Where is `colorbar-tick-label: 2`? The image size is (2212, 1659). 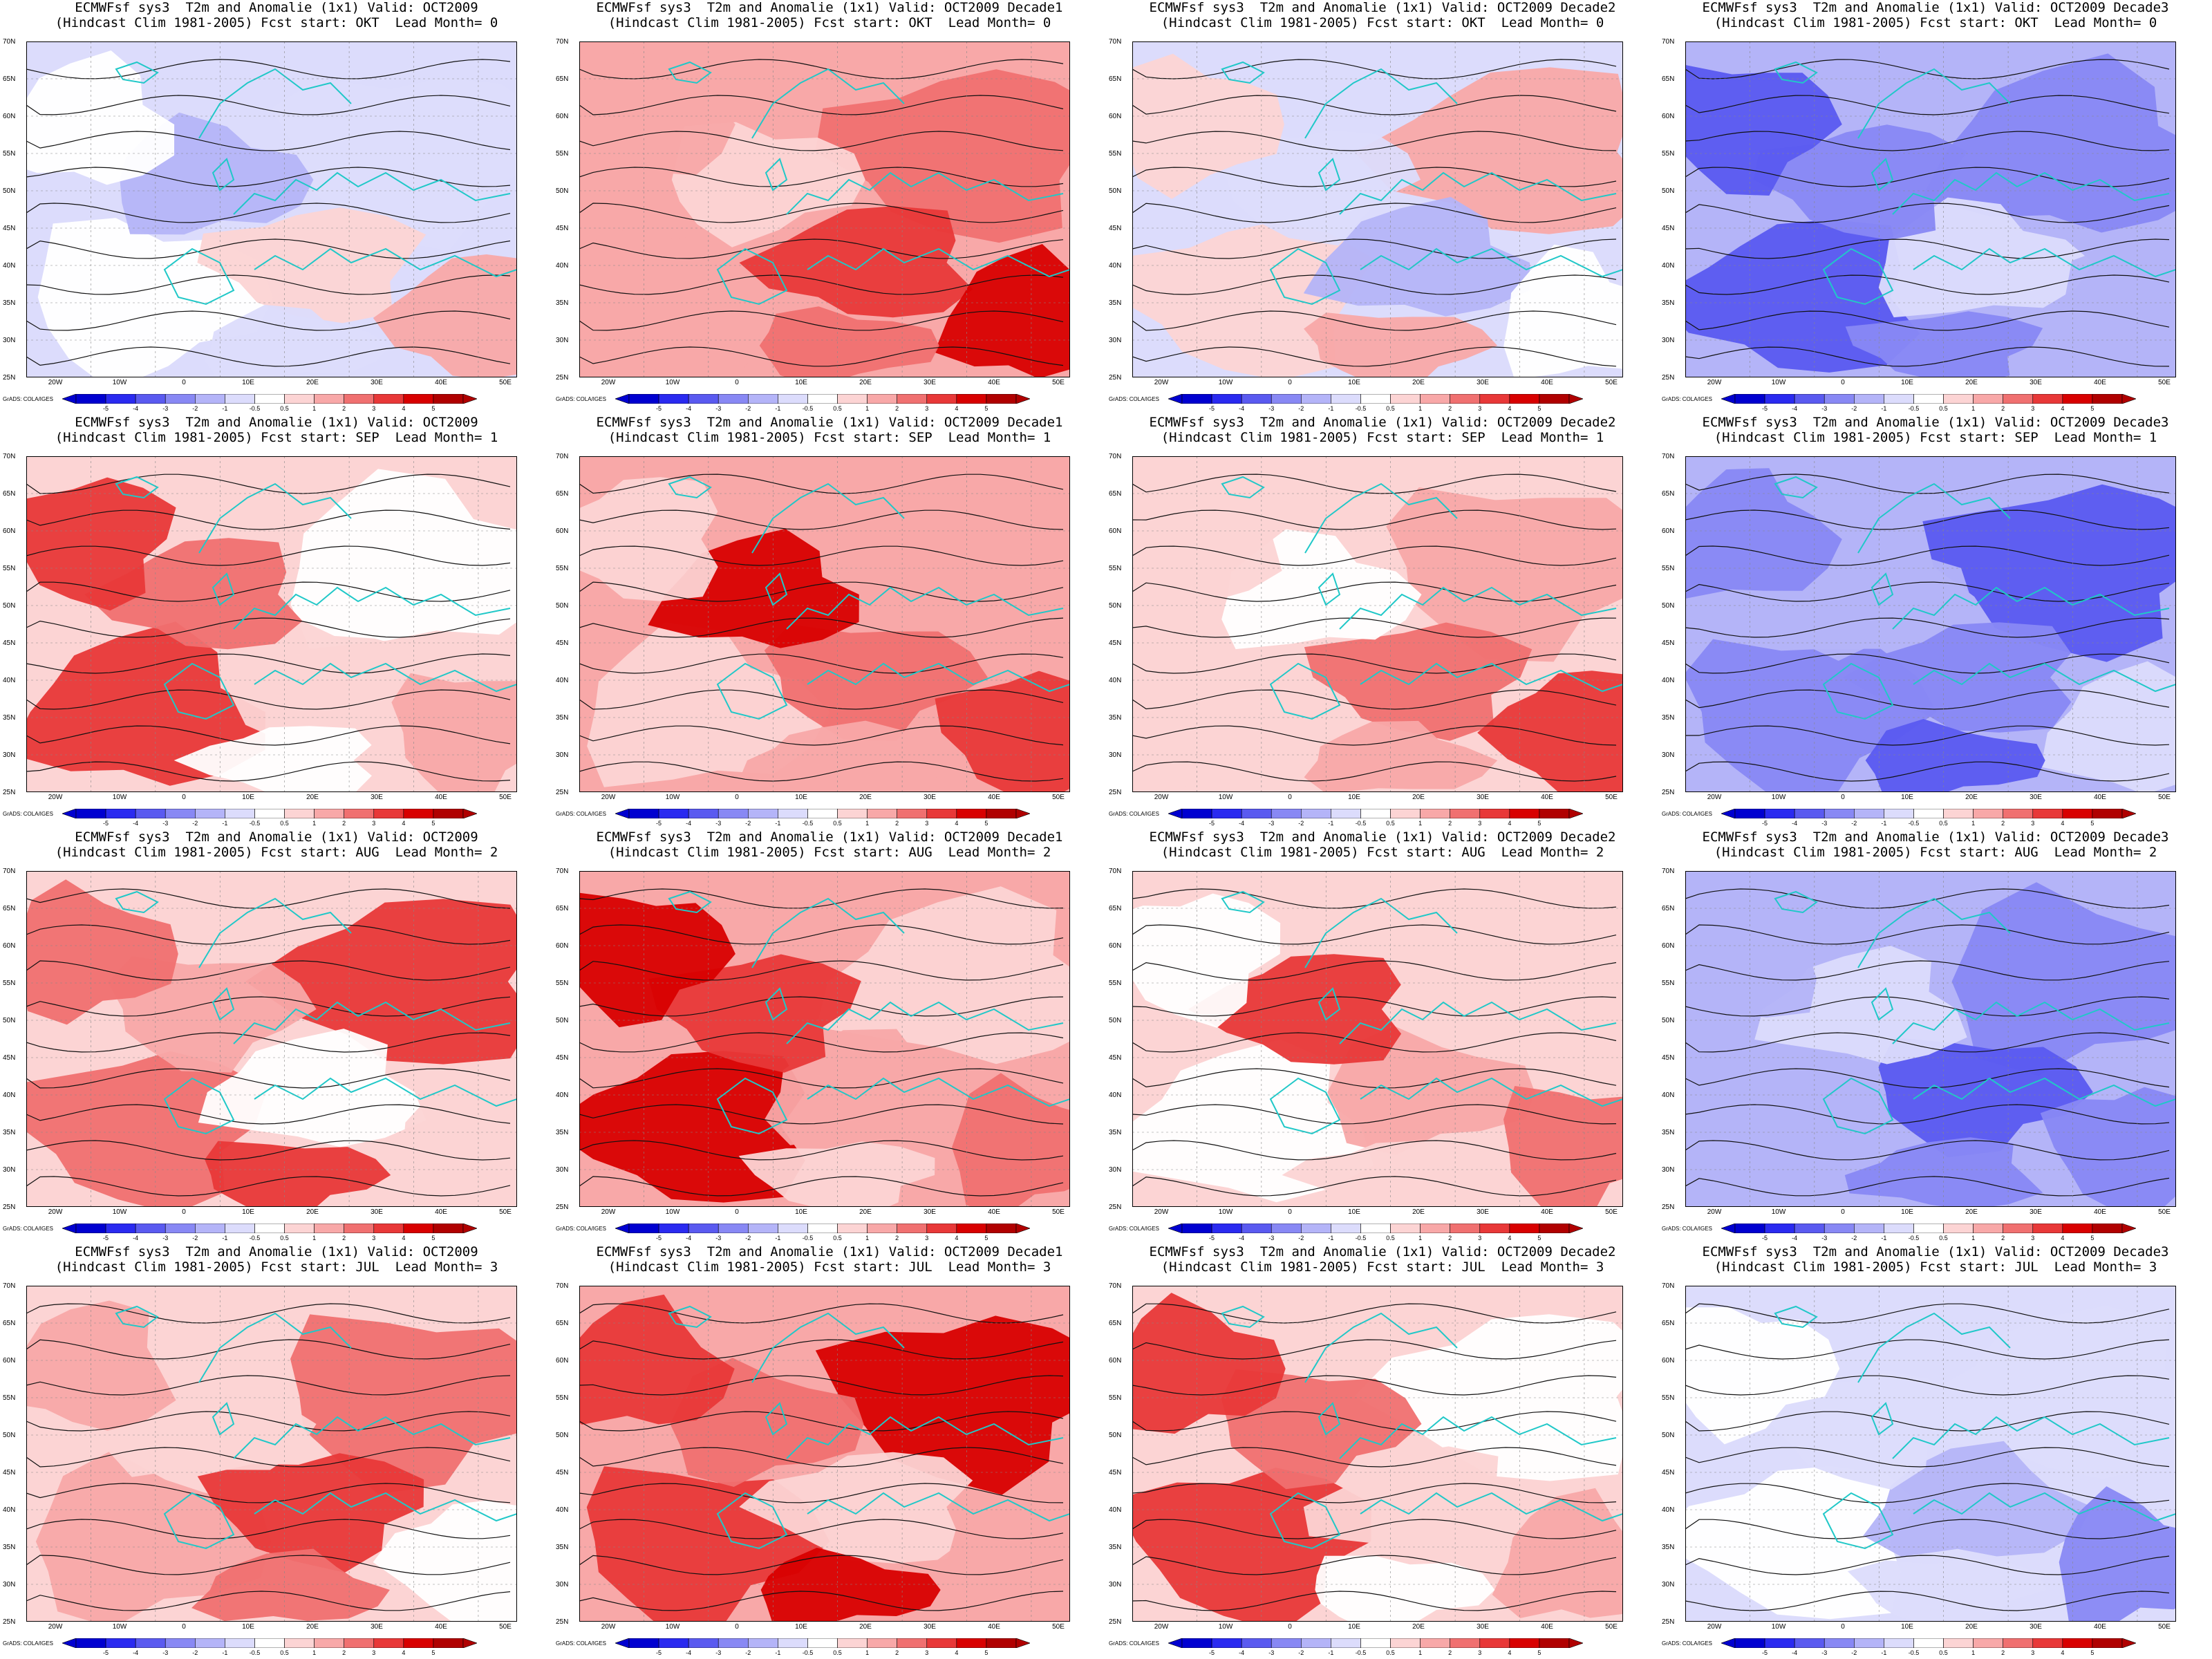 colorbar-tick-label: 2 is located at coordinates (1450, 1238).